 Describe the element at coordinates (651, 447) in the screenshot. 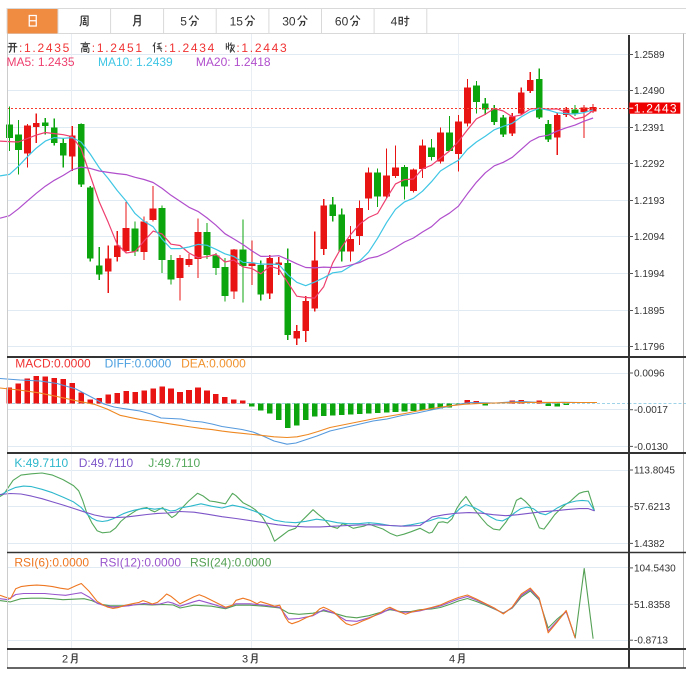

I see `svg-text: -0.0130` at that location.